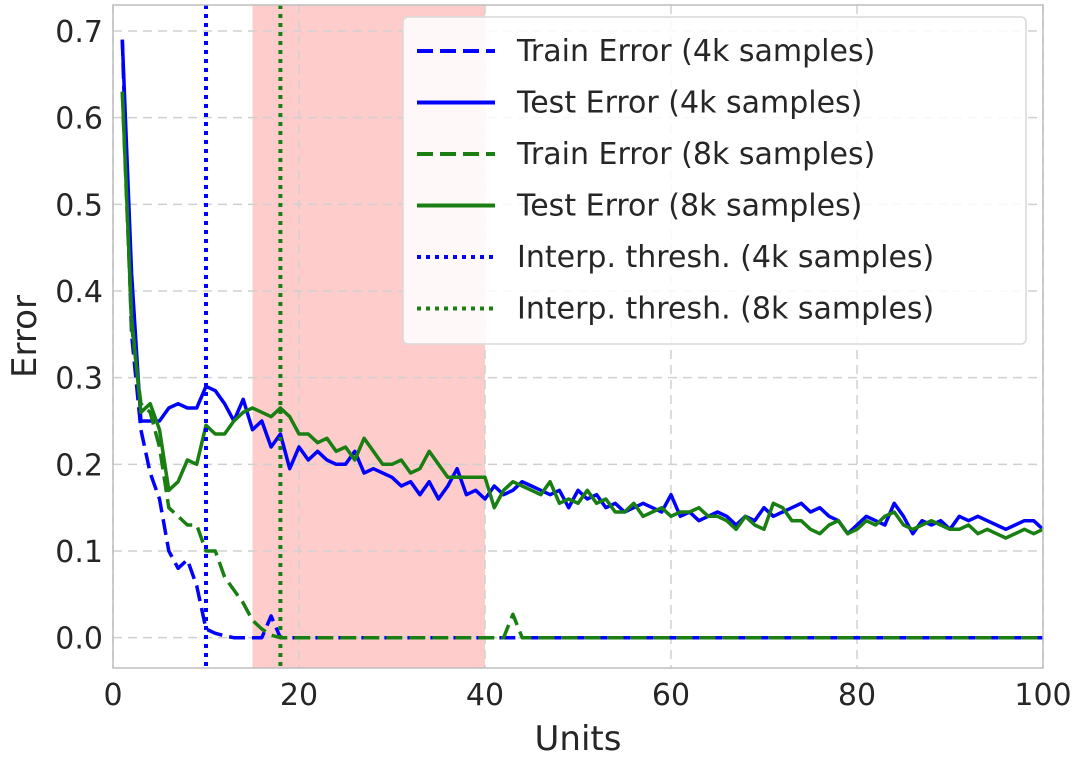  I want to click on y-tick-label: 0.0, so click(79, 639).